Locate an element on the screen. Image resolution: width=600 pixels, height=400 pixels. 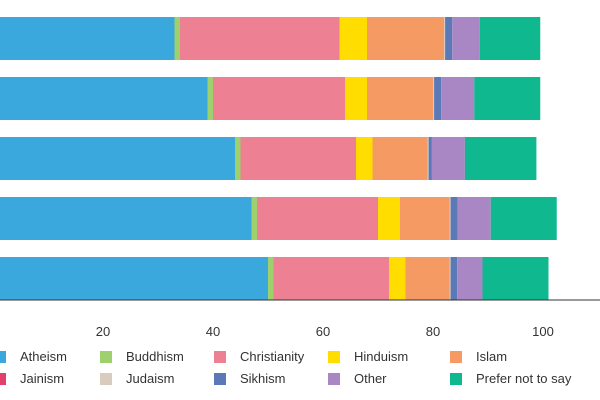
legend-label: Judaism is located at coordinates (150, 378).